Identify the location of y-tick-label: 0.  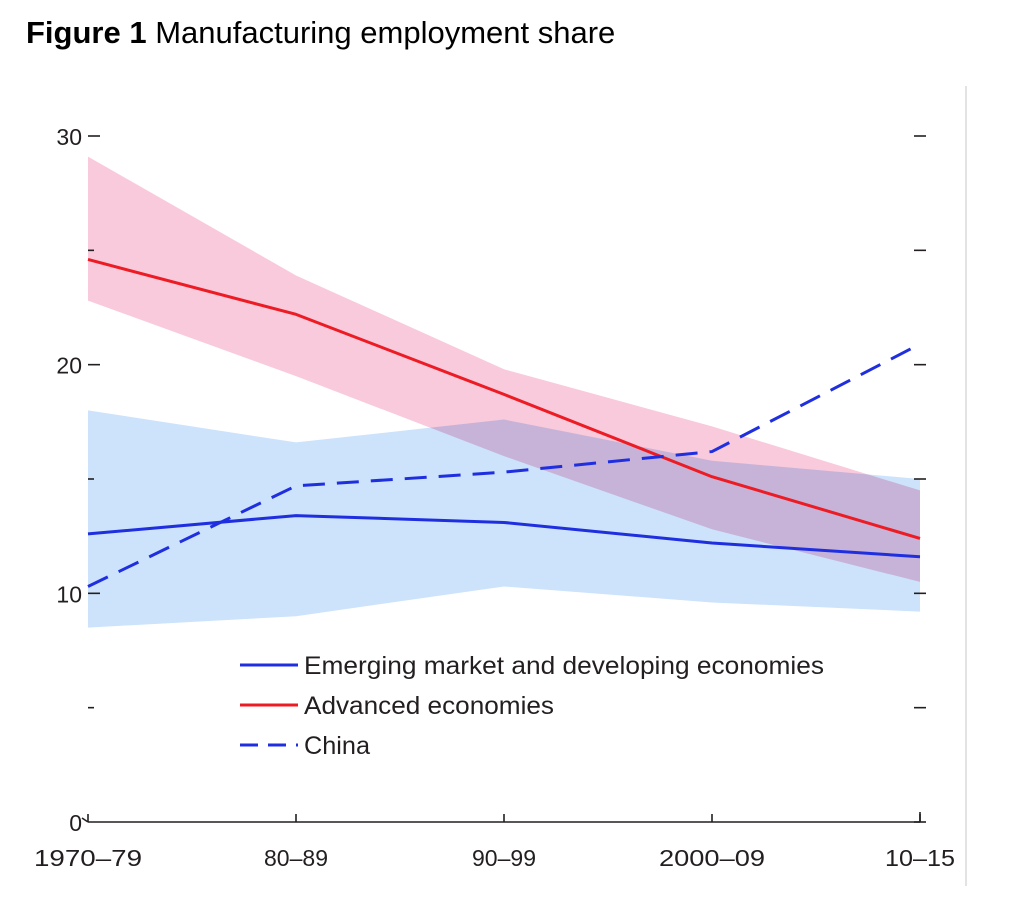
(75, 823).